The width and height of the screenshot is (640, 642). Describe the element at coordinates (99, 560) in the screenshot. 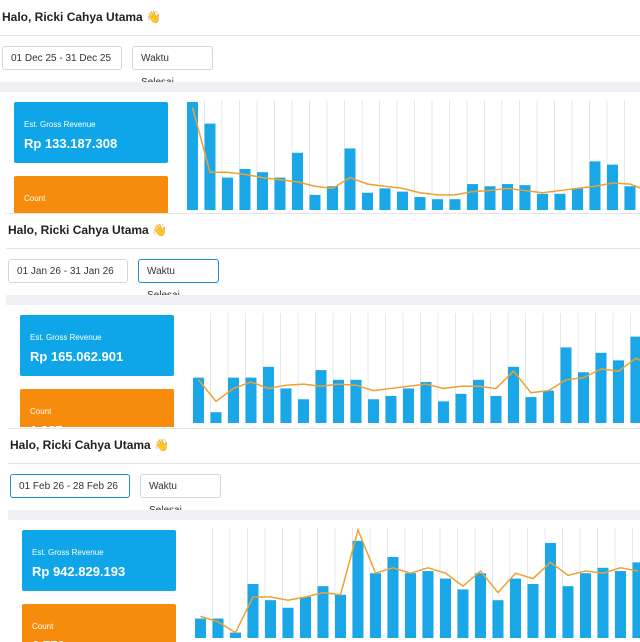

I see `revenue-card: Est. Gross Revenue Rp 942.829.193` at that location.